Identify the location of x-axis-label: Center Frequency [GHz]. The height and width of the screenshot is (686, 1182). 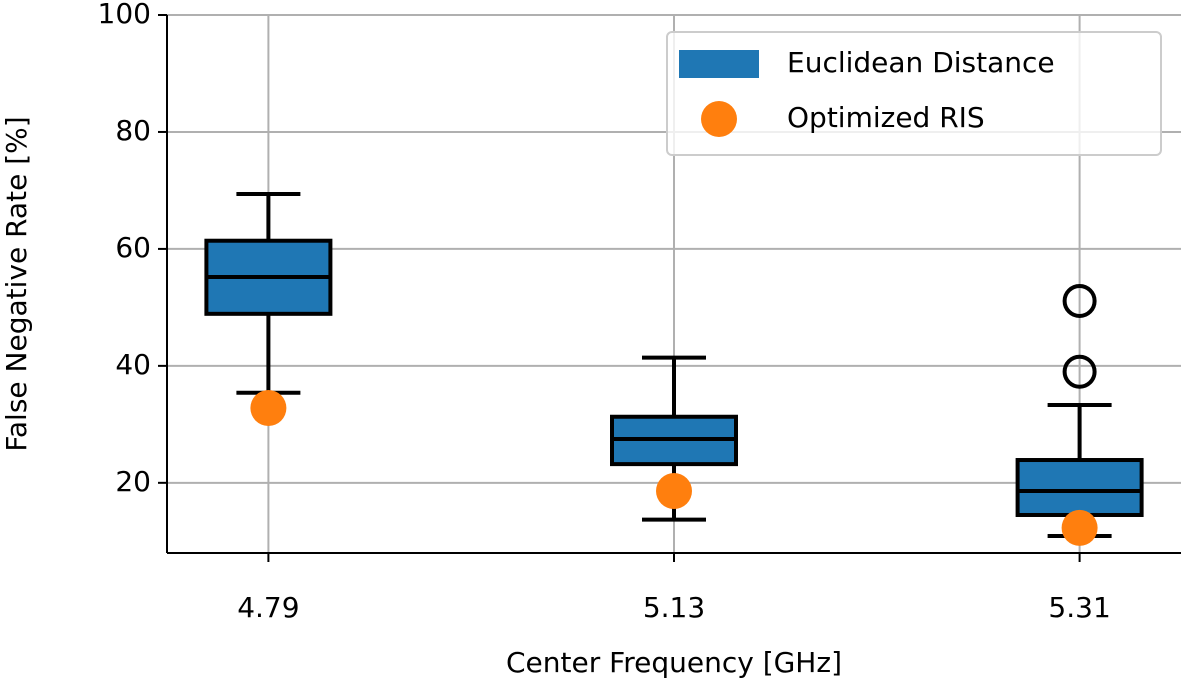
(674, 662).